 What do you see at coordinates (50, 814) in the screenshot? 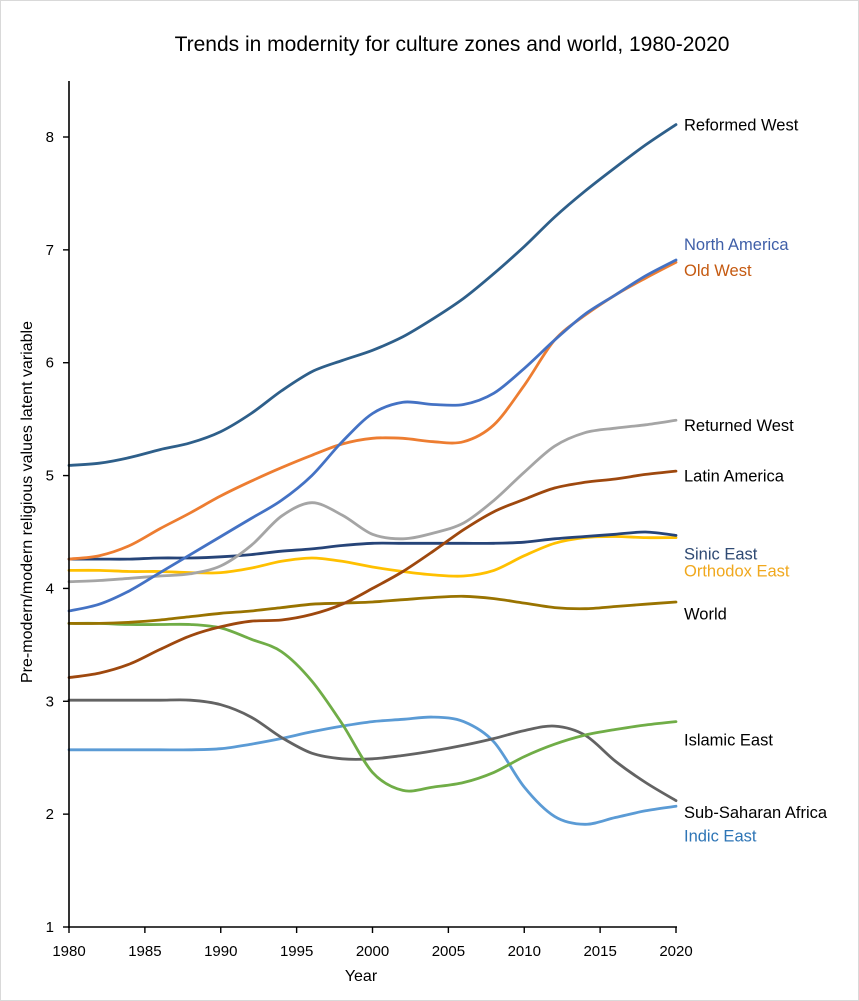
I see `y-tick-label: 2` at bounding box center [50, 814].